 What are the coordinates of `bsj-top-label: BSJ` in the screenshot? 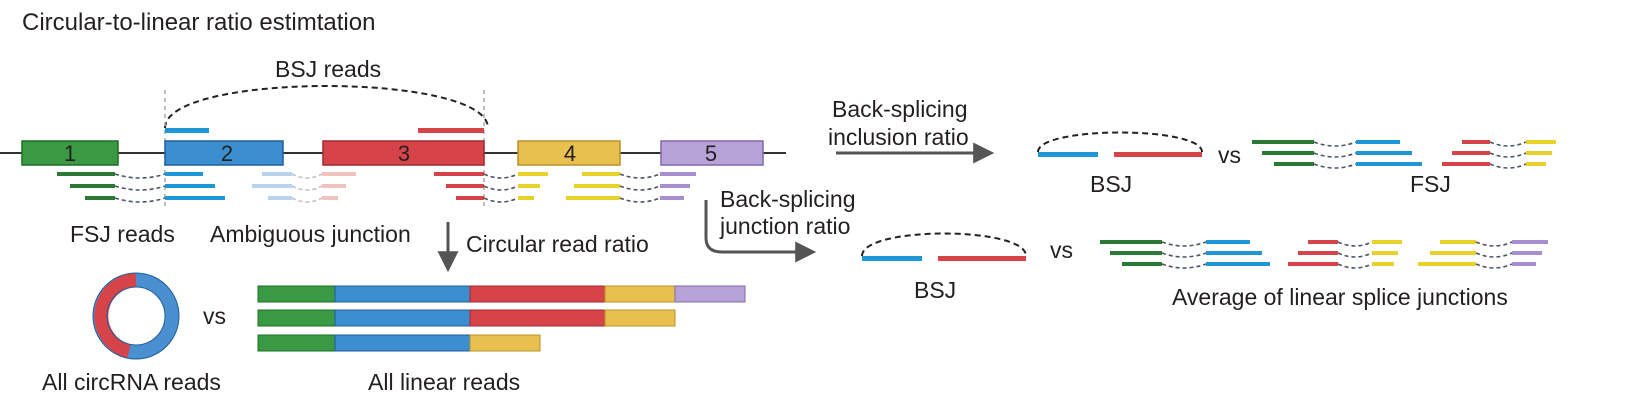 It's located at (1111, 184).